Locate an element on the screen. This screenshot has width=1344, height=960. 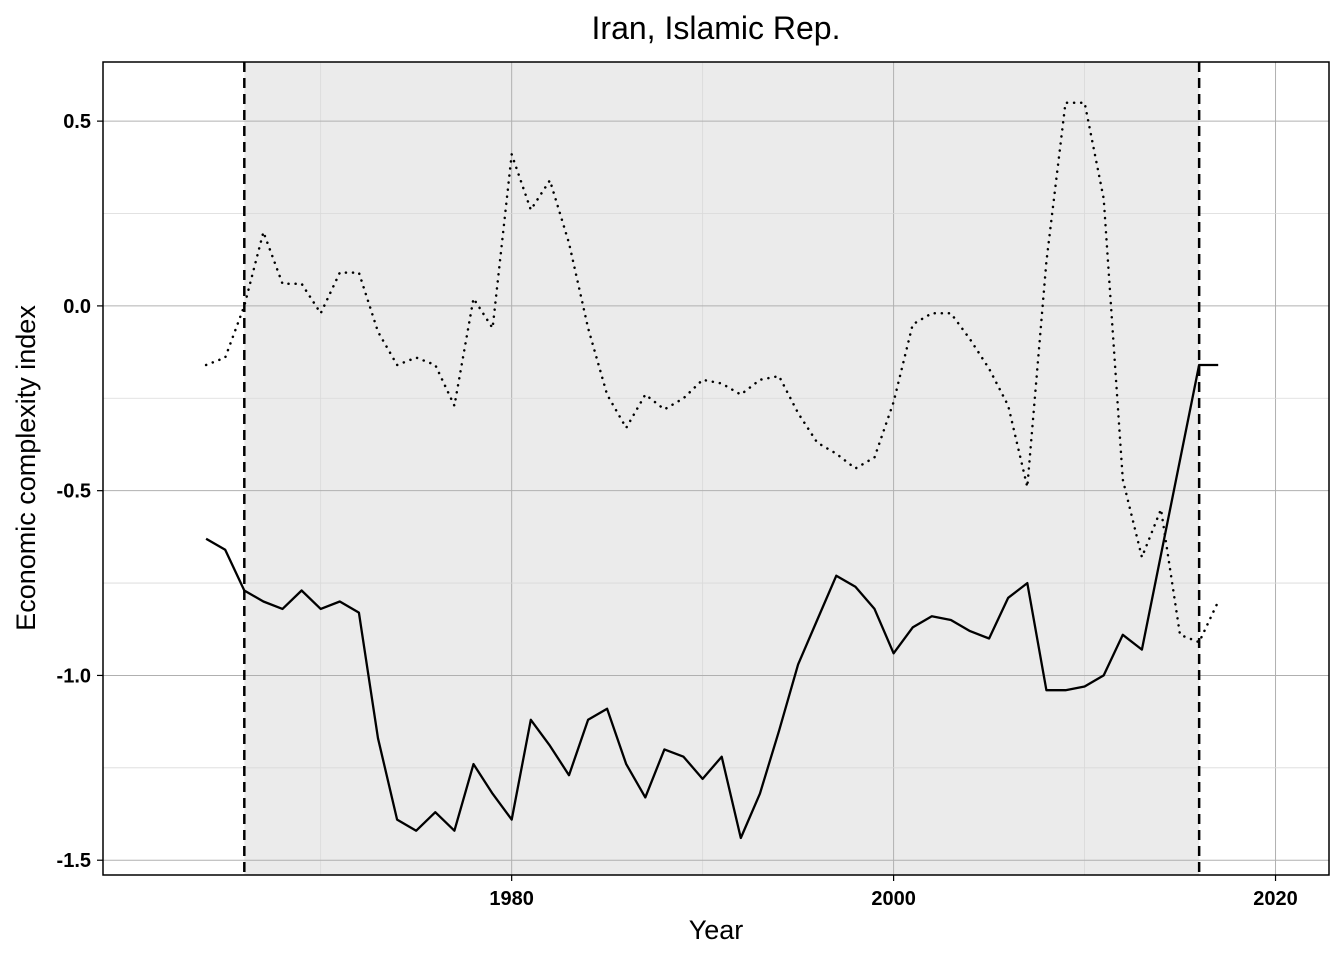
y-axis: 0.5 0.0 -0.5 -1.0 -1.5 is located at coordinates (80, 491).